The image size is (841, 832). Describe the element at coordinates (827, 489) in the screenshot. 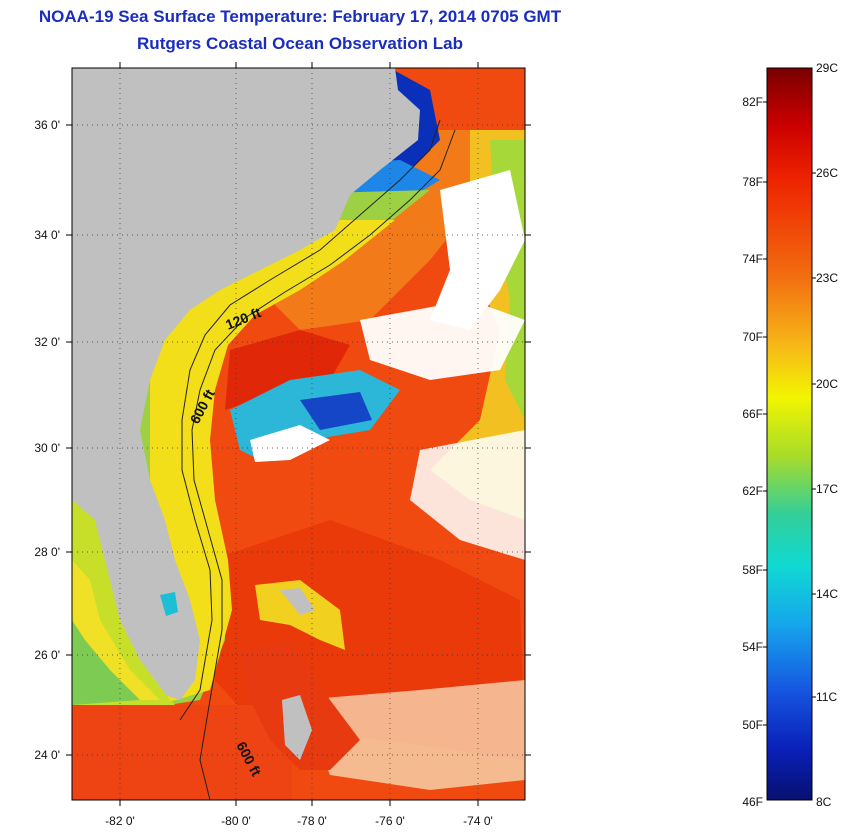

I see `colorbar-label-17c: 17C` at that location.